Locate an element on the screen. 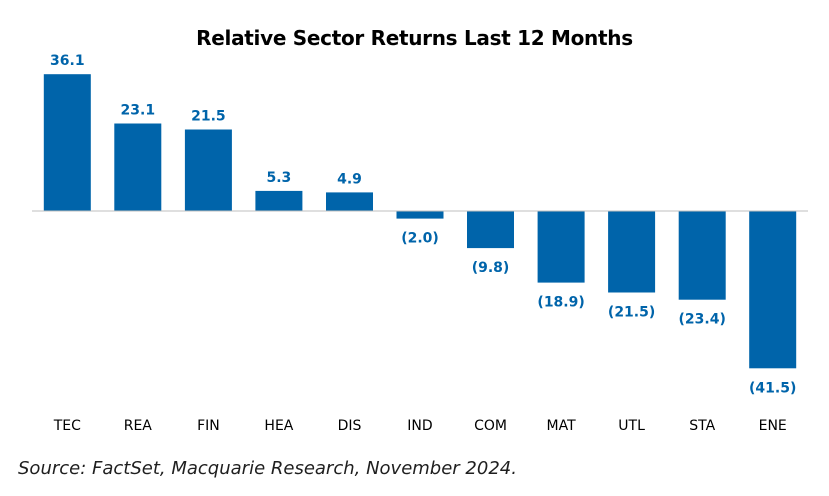 Image resolution: width=829 pixels, height=496 pixels. category-label-ind: IND is located at coordinates (419, 426).